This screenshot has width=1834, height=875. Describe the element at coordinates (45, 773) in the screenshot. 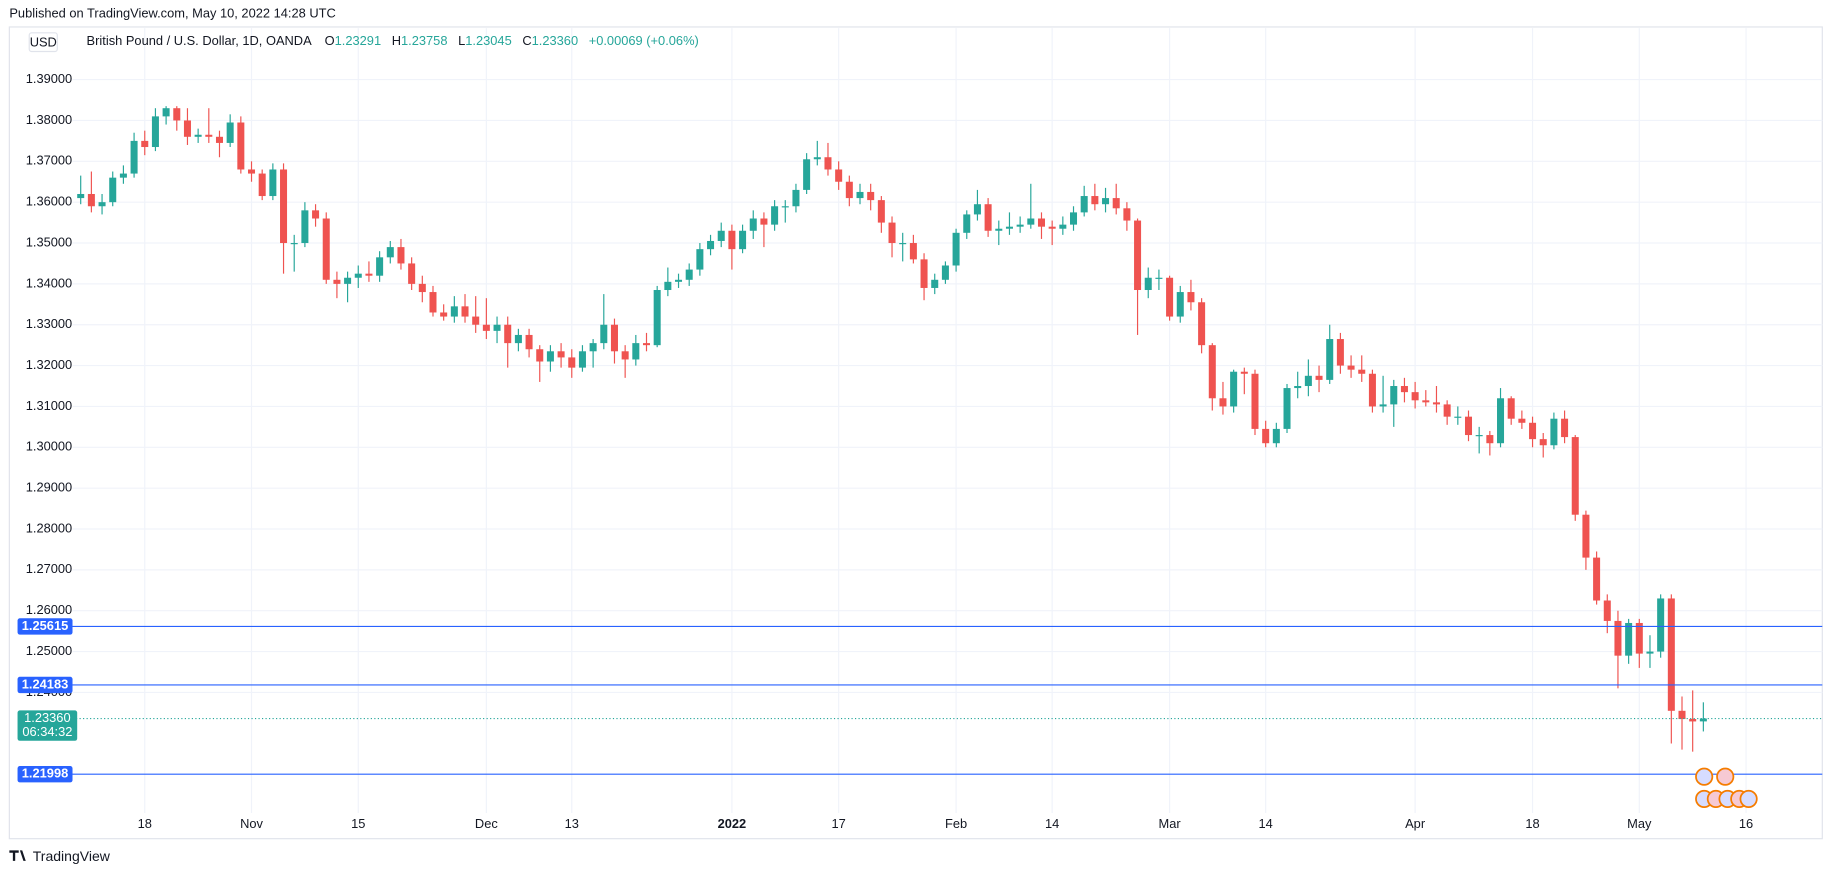

I see `level-label: 1.21998` at that location.